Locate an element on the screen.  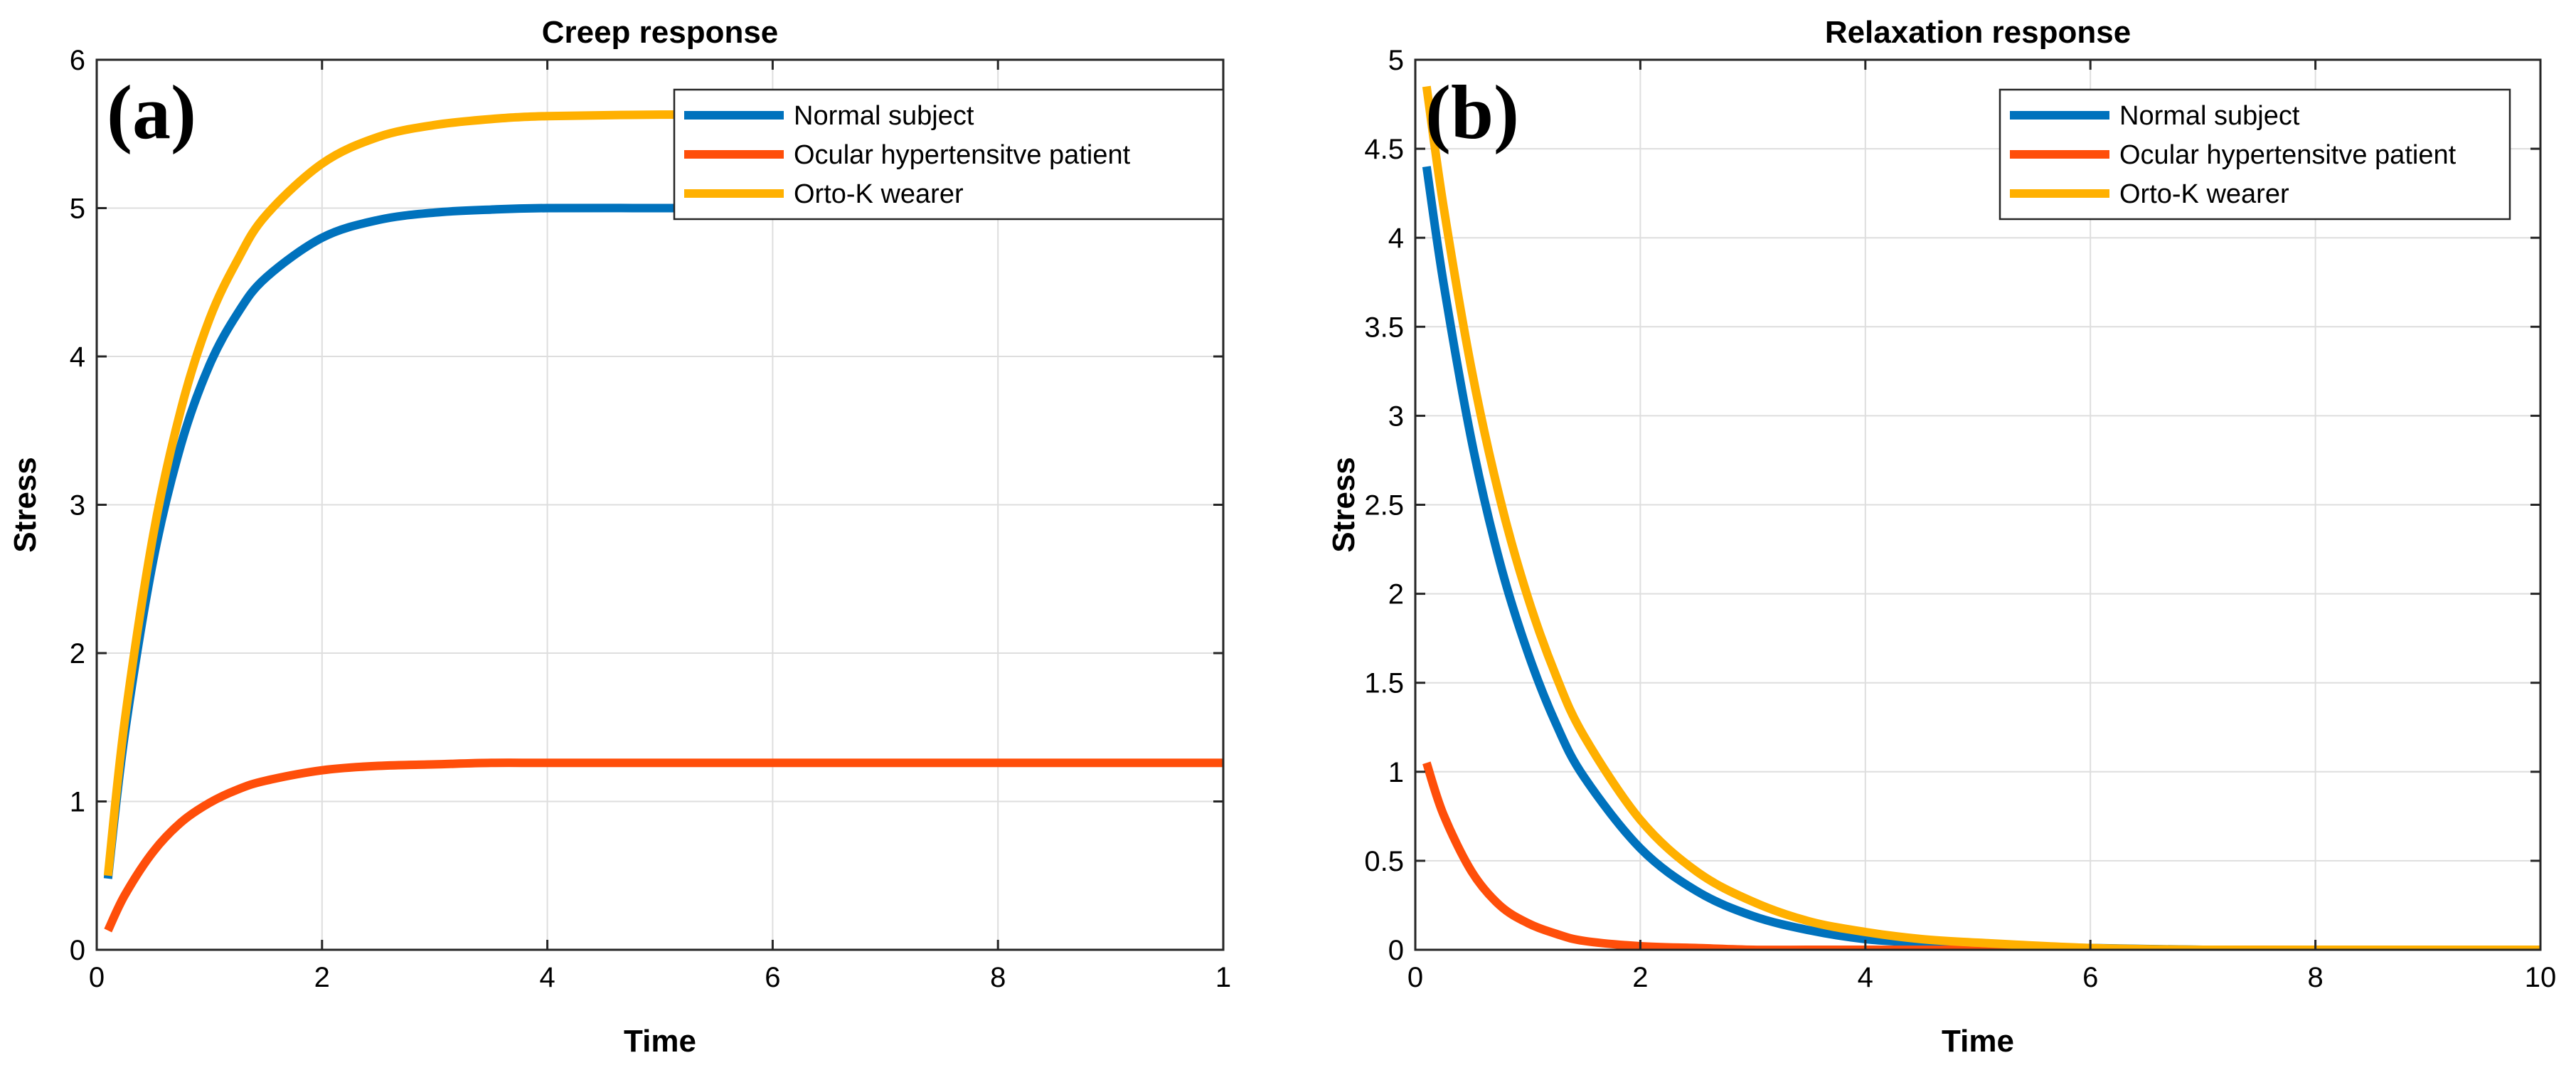
x-tick-label: 10 is located at coordinates (2541, 977).